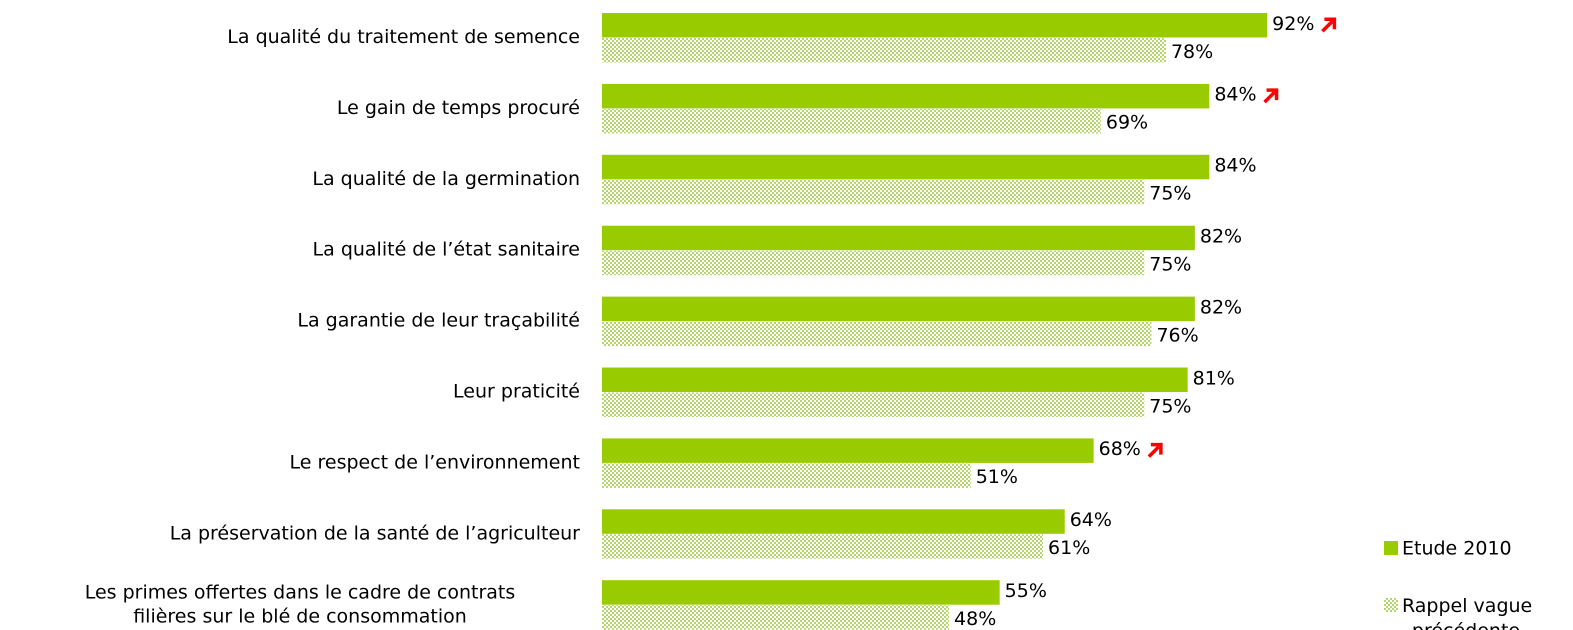 The width and height of the screenshot is (1573, 630). Describe the element at coordinates (1214, 378) in the screenshot. I see `value-label: 81%` at that location.